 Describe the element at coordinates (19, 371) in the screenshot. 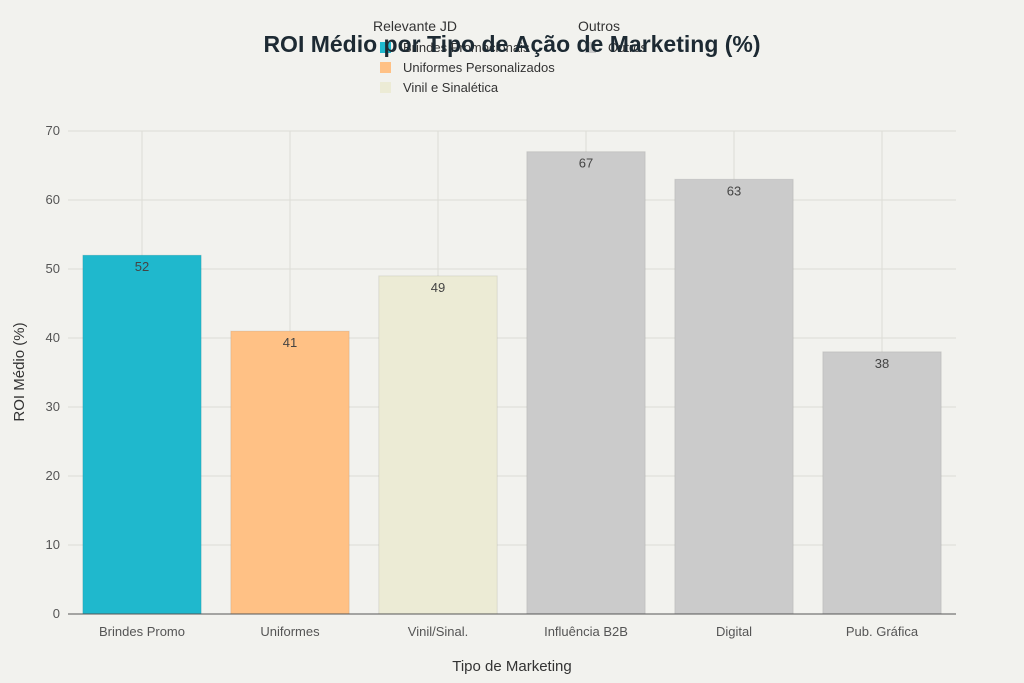

I see `y-axis-label: ROI Médio (%)` at that location.